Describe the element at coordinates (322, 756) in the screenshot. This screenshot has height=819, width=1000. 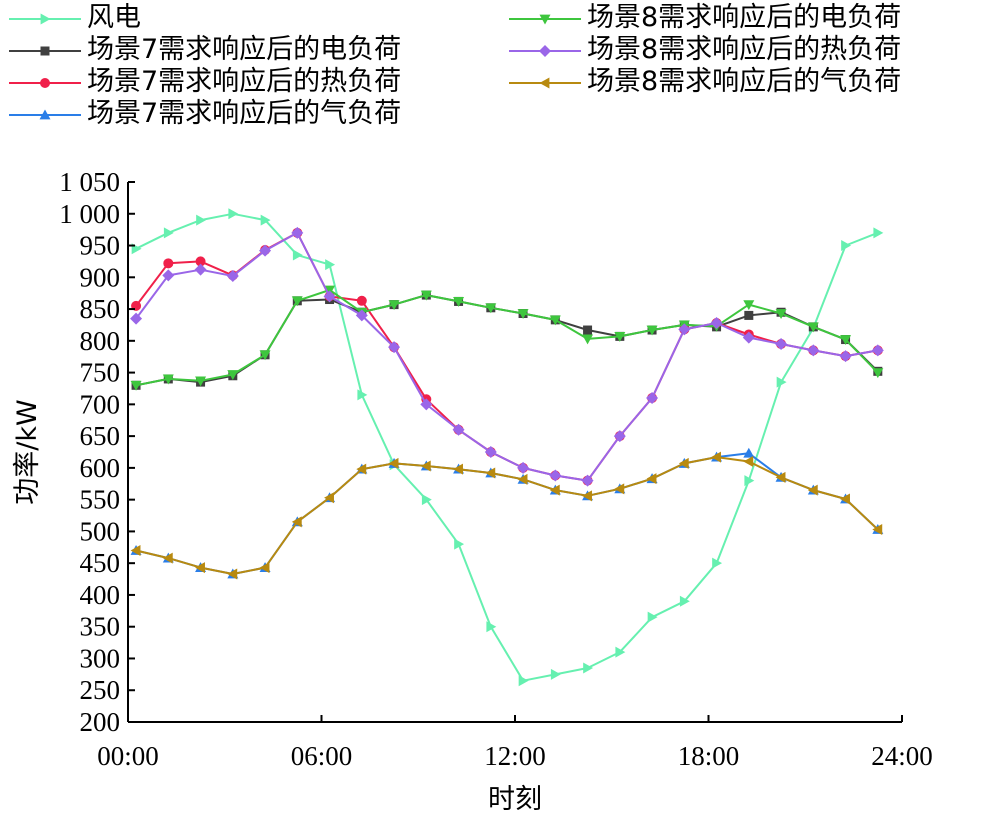
I see `x-tick-label: 06:00` at that location.